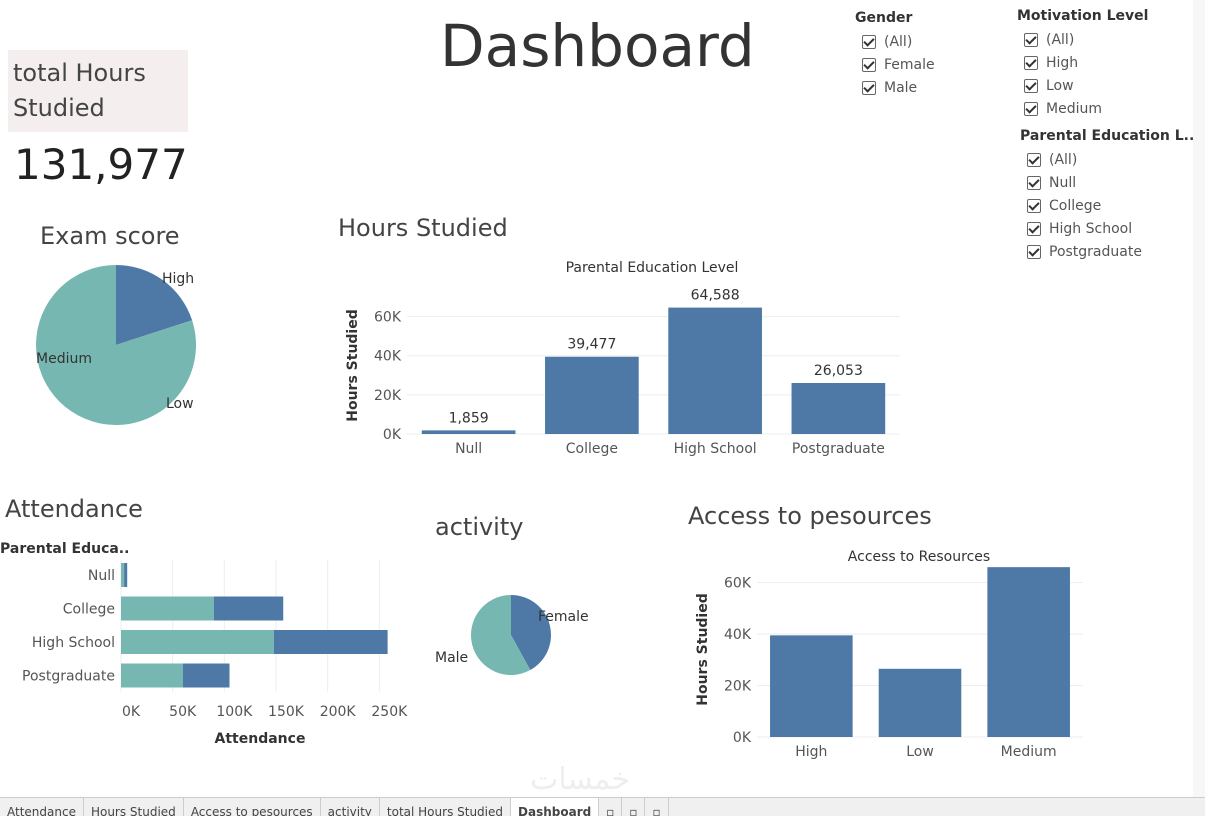 This screenshot has height=816, width=1205. I want to click on filter-title: Motivation Level, so click(1083, 16).